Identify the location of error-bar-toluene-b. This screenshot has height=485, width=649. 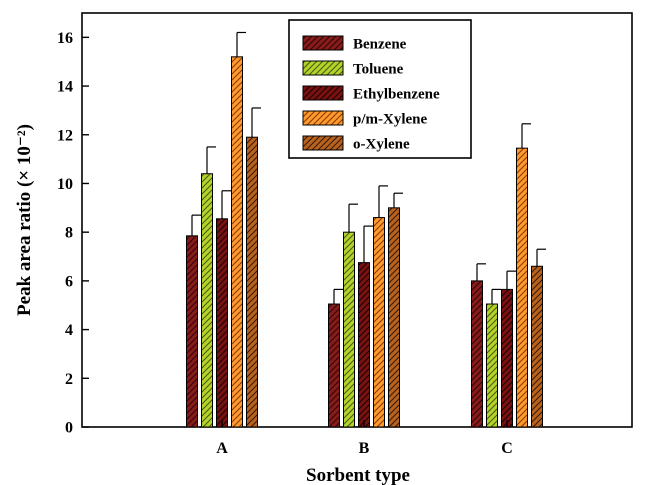
(353, 218).